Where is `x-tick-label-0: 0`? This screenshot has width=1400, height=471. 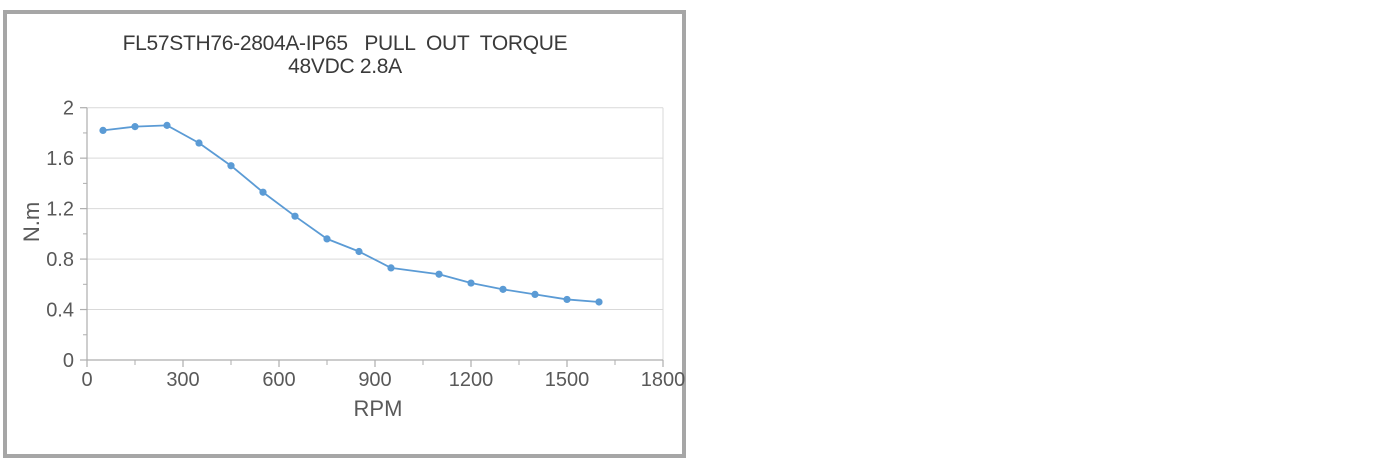 x-tick-label-0: 0 is located at coordinates (86, 380).